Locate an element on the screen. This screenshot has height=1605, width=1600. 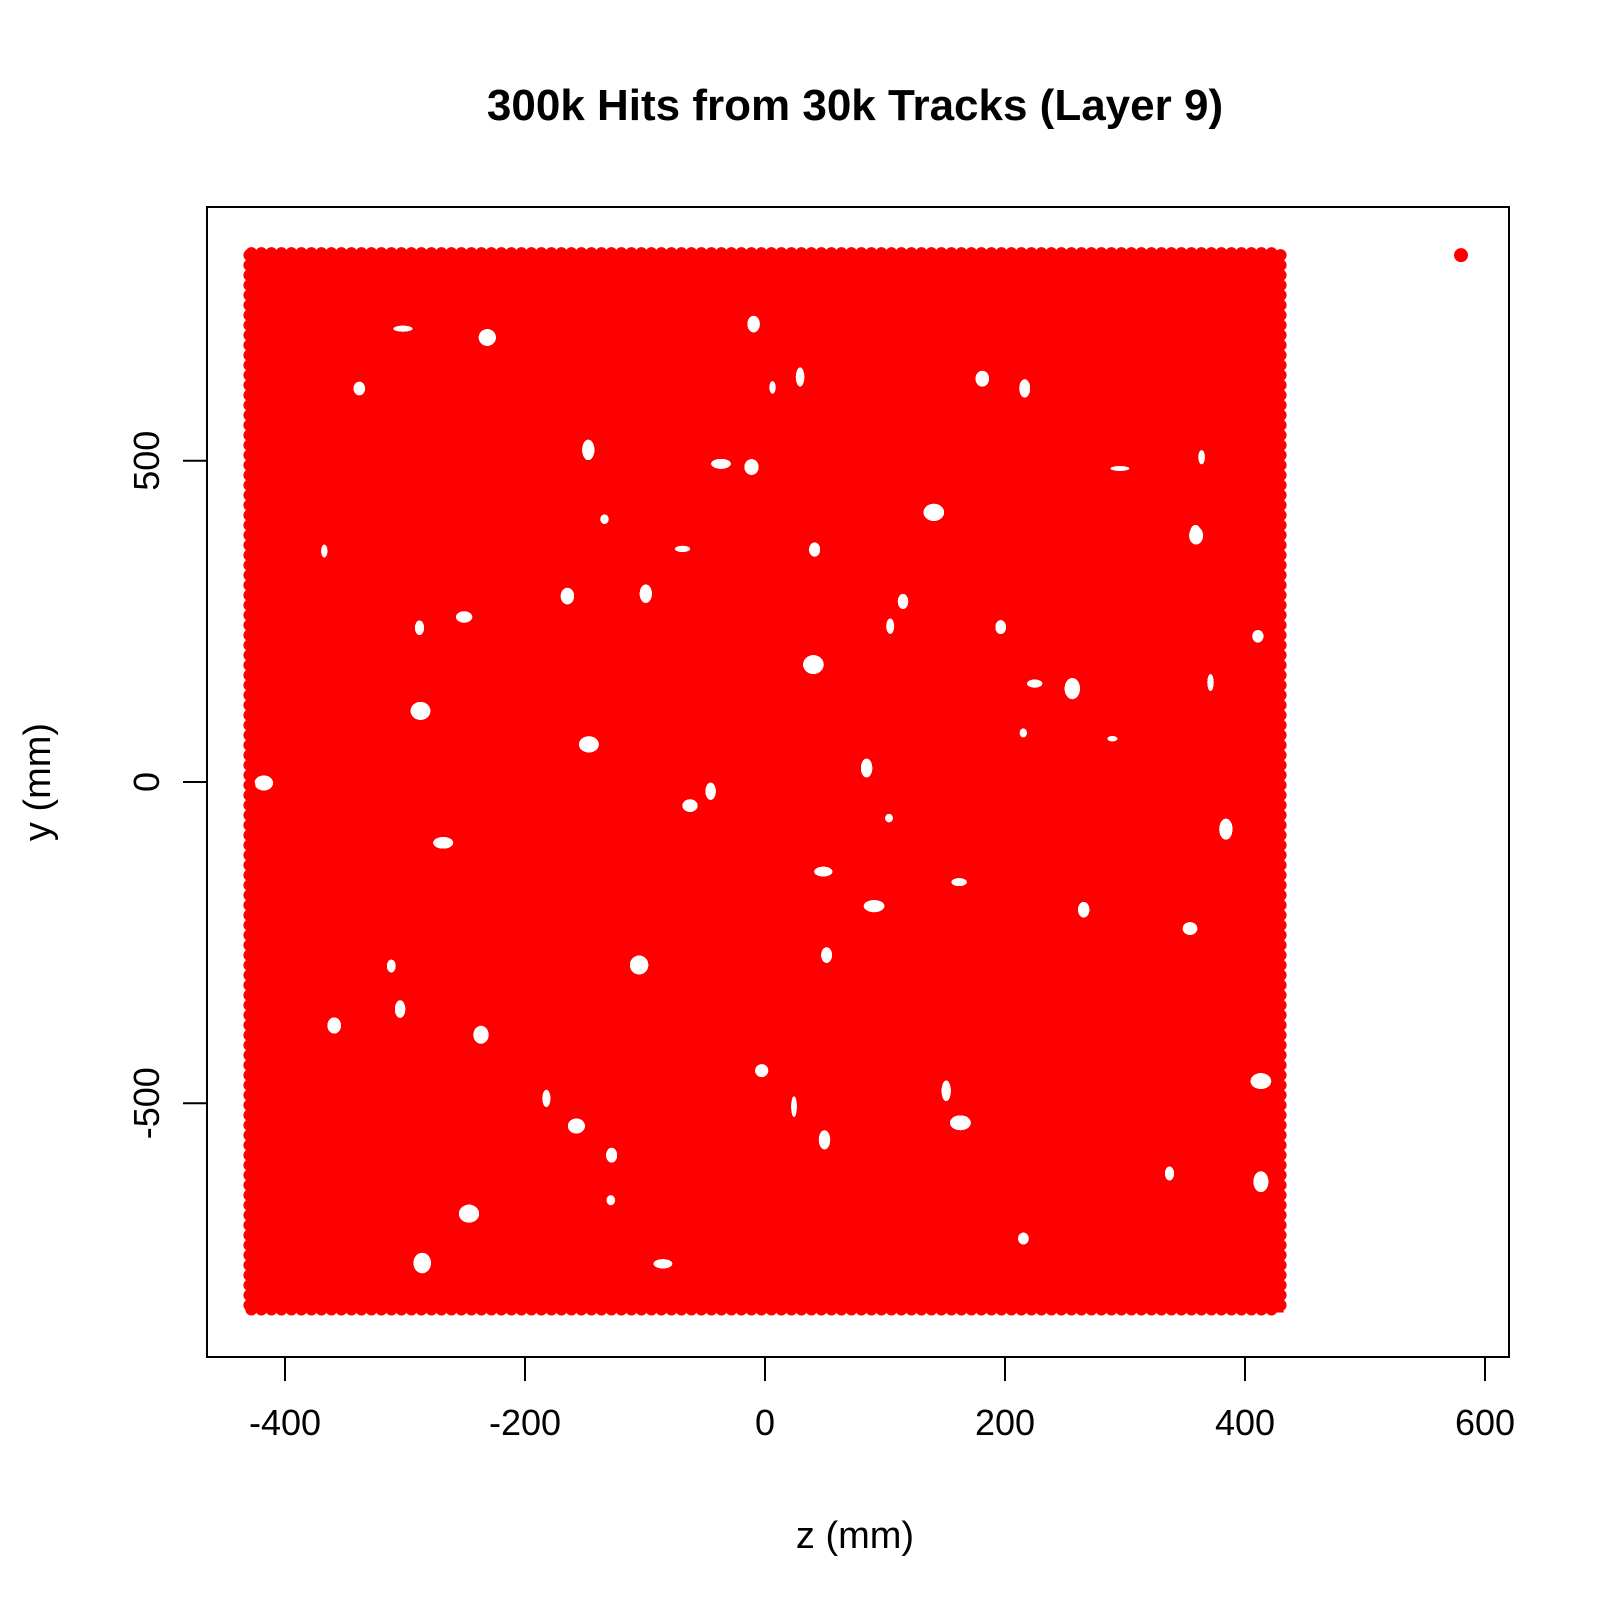
outlier-point is located at coordinates (1461, 255).